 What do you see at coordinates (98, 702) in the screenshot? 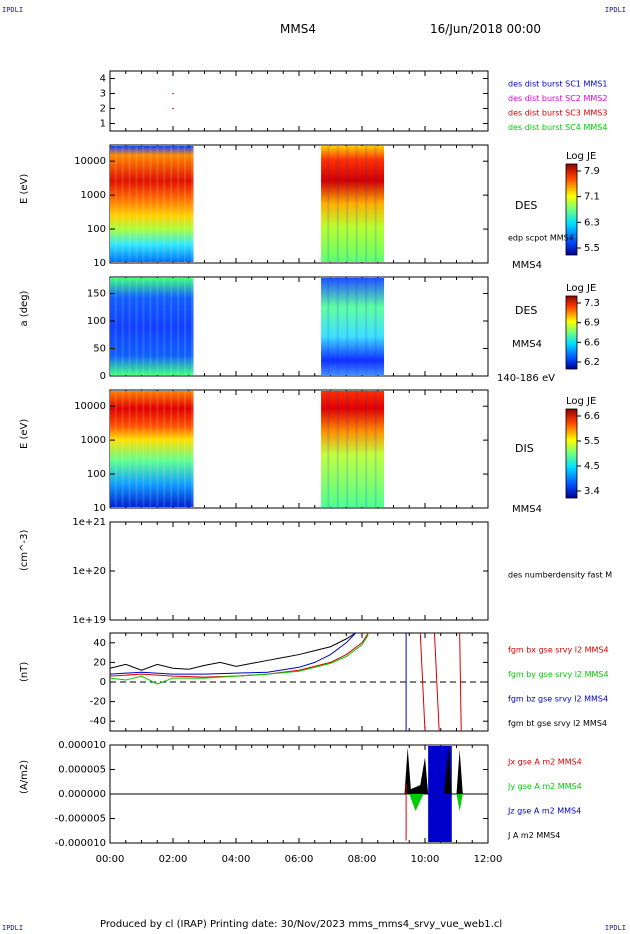
I see `y-tick-label: -20` at bounding box center [98, 702].